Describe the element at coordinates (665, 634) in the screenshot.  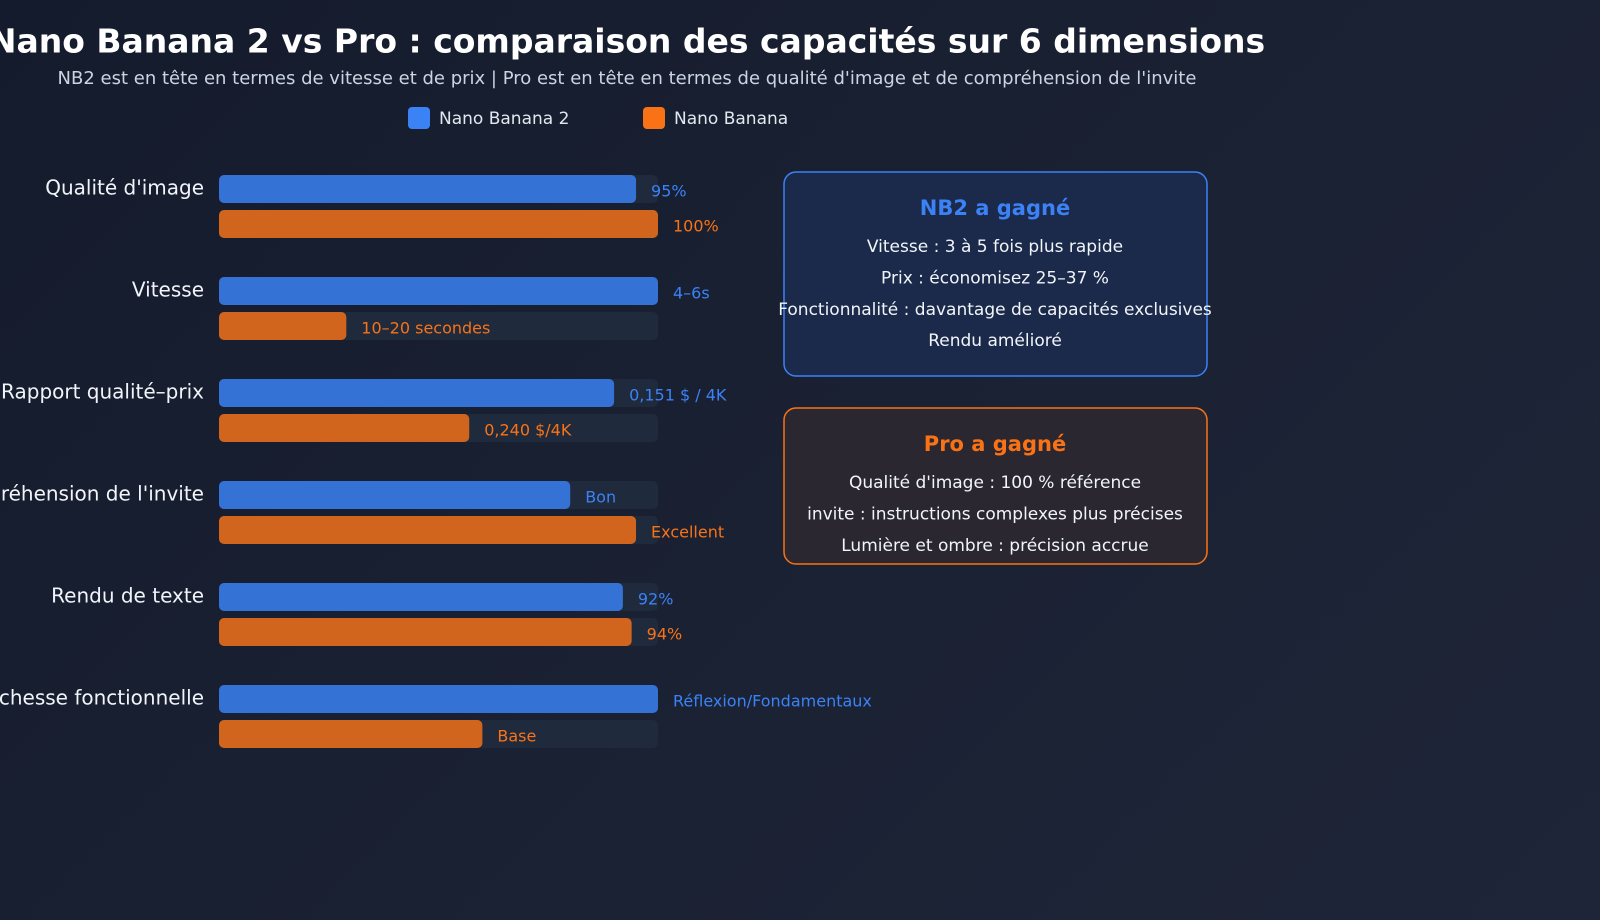
I see `value-label: 94%` at that location.